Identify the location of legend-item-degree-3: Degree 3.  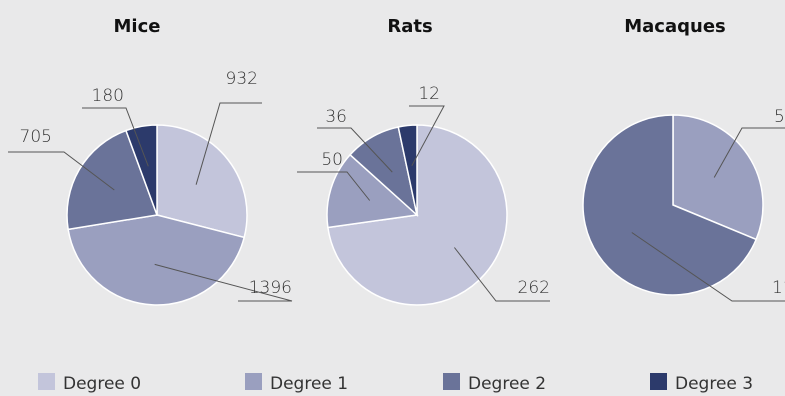
(701, 383).